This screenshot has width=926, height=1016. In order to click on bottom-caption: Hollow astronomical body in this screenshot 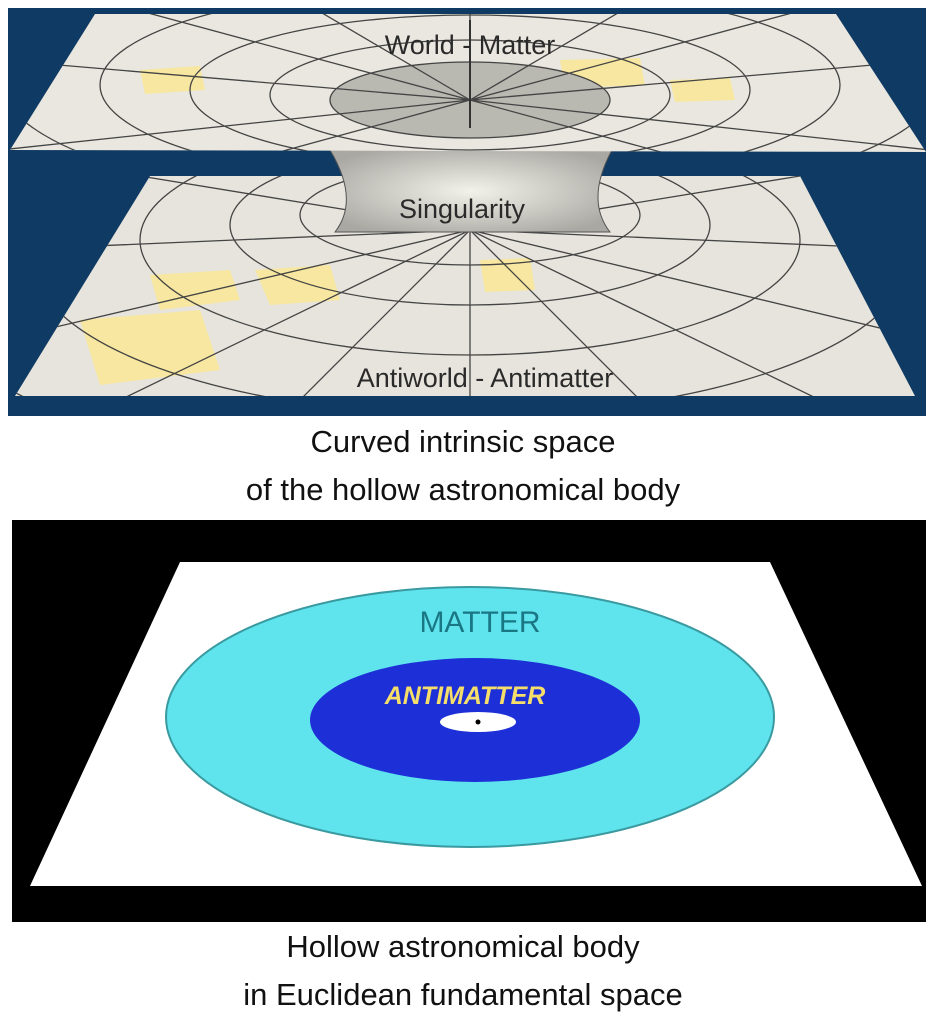, I will do `click(463, 946)`.